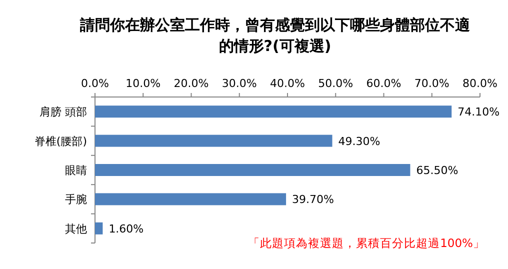 This screenshot has width=508, height=269. I want to click on xtick: 0.0%, so click(95, 83).